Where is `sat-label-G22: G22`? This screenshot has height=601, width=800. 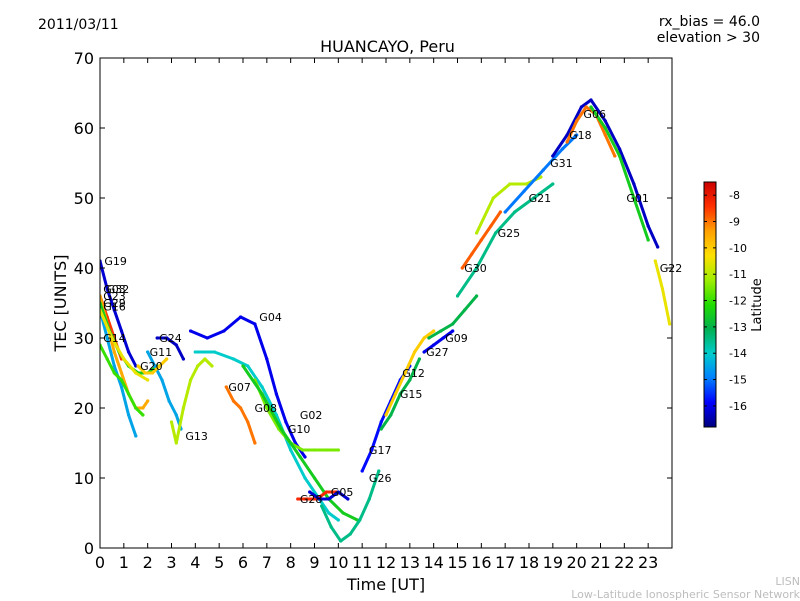
sat-label-G22: G22 is located at coordinates (671, 268).